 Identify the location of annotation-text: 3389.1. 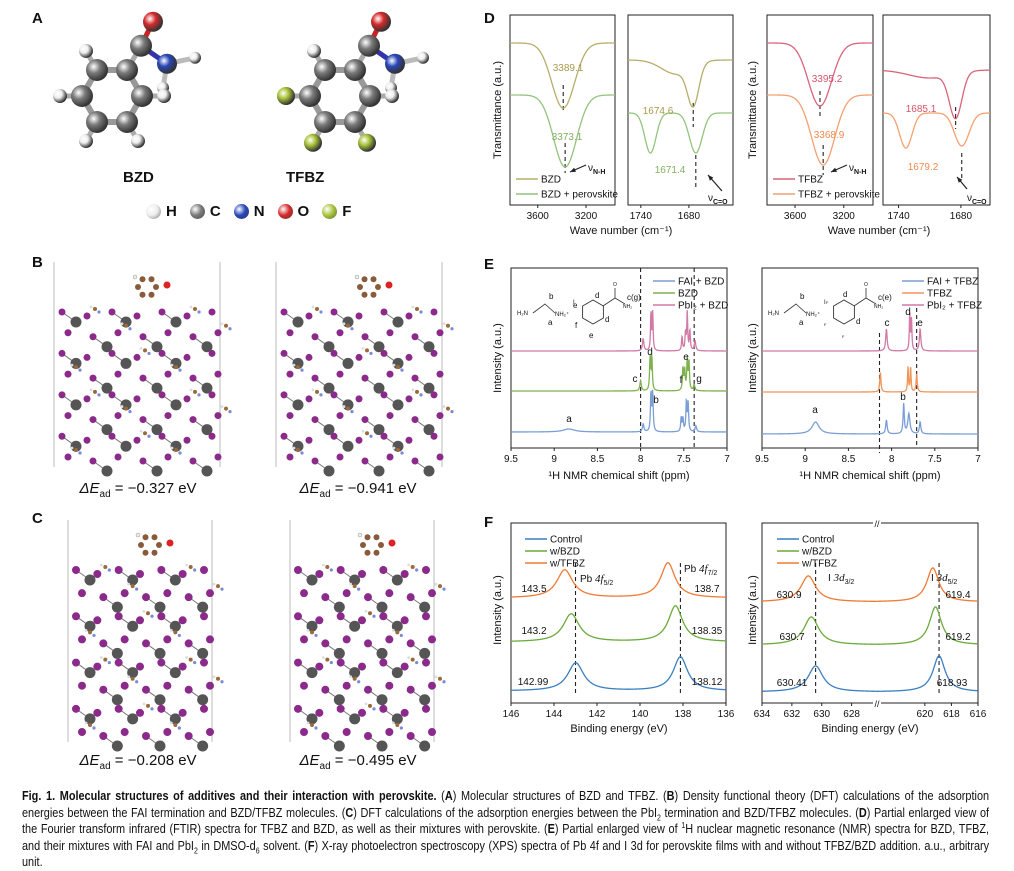
(568, 68).